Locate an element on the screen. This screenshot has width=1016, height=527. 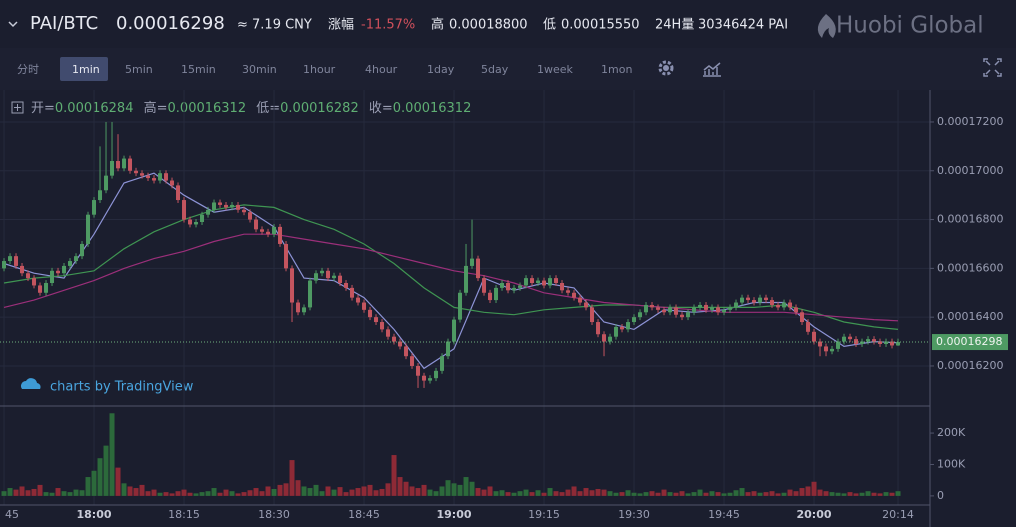
interval-button: 1day is located at coordinates (441, 69).